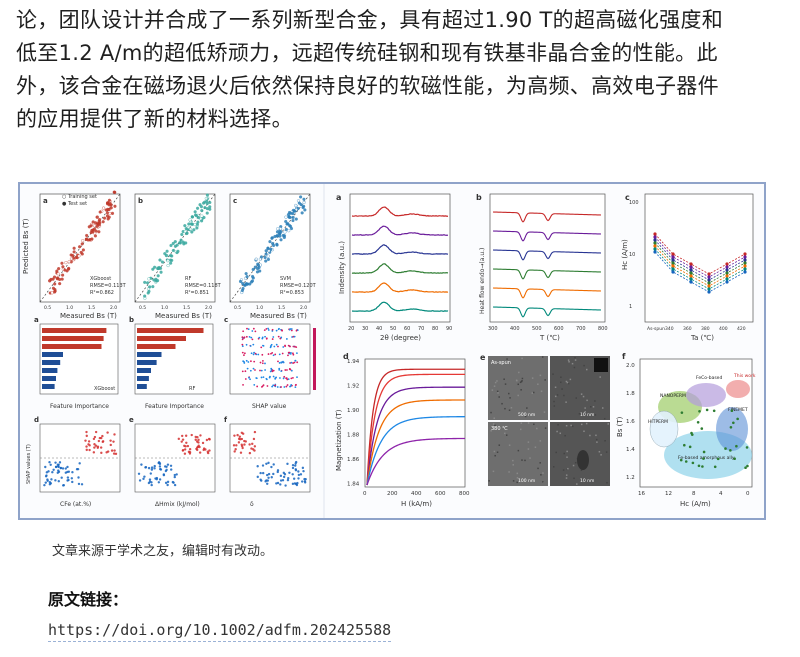  I want to click on hc-line, so click(700, 269).